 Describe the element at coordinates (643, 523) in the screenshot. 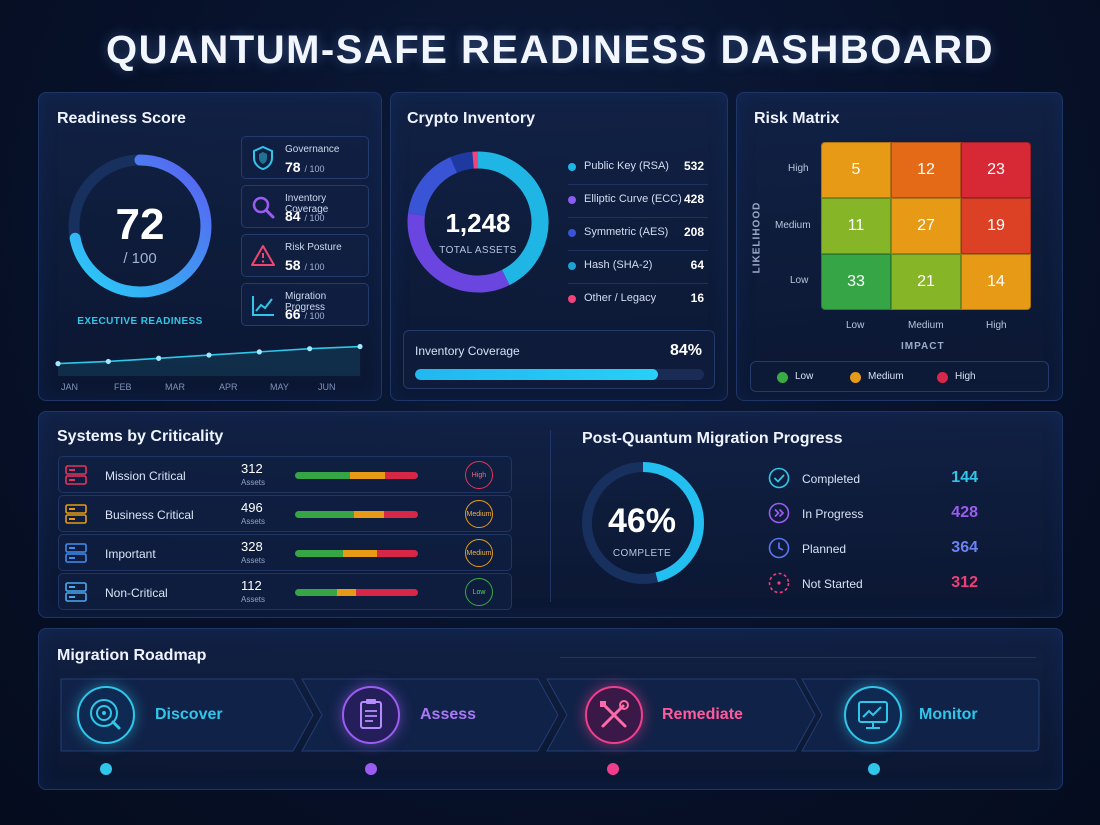

I see `pq-progress-arc` at that location.